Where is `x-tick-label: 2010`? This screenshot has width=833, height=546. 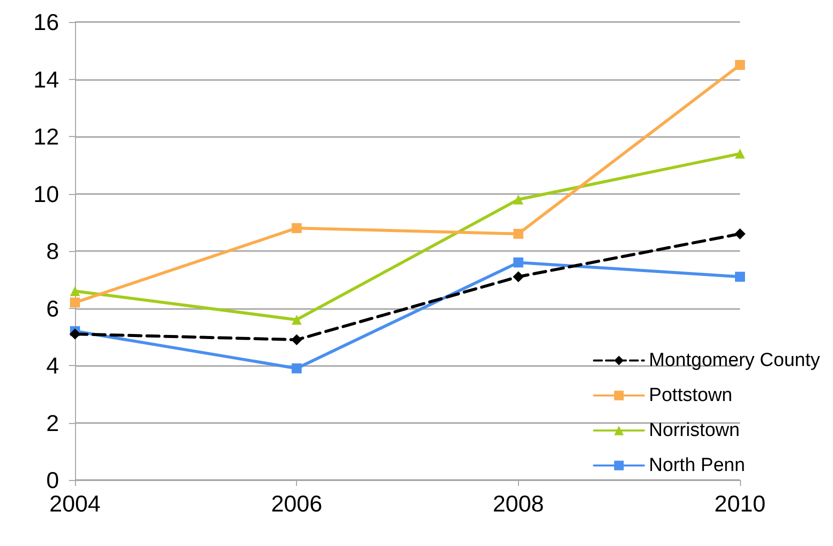 x-tick-label: 2010 is located at coordinates (740, 503).